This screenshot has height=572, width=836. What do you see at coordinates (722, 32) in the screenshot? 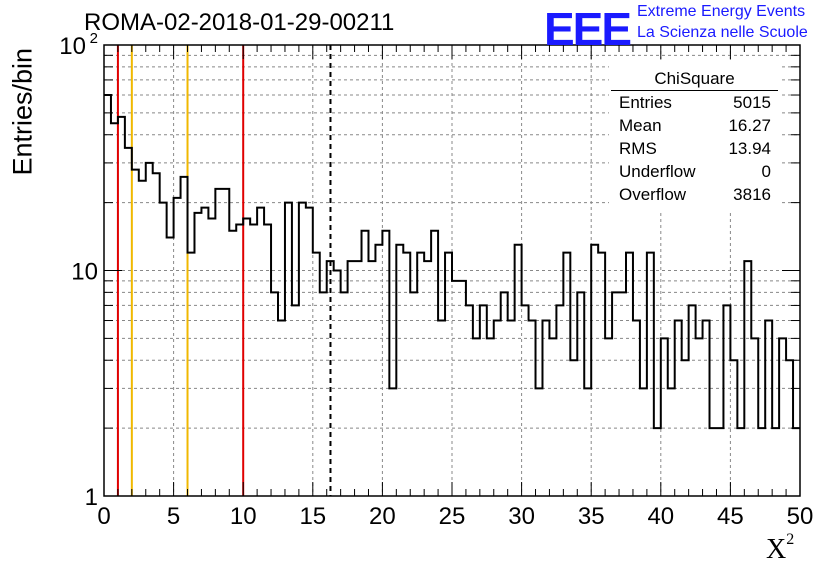
I see `logo-caption-line2: La Scienza nelle Scuole` at bounding box center [722, 32].